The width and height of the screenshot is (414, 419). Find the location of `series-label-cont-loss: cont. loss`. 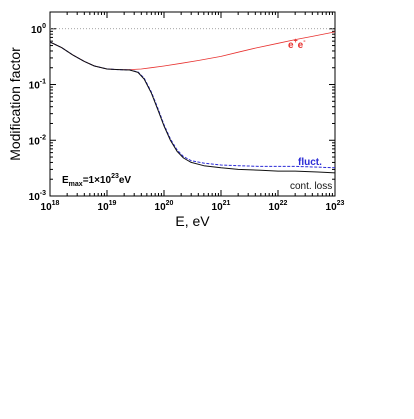

series-label-cont-loss: cont. loss is located at coordinates (311, 186).